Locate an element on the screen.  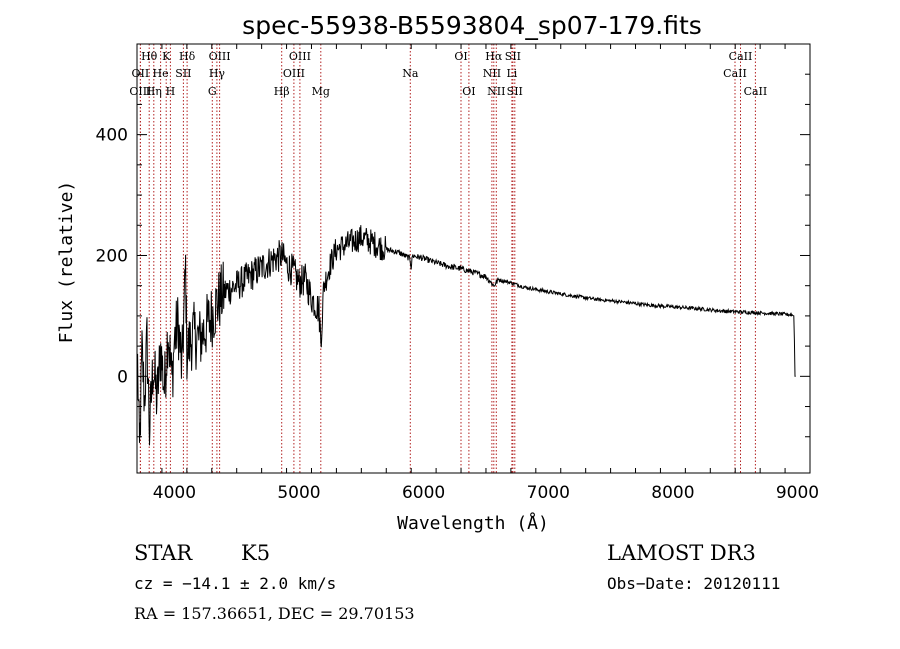
x-tick-label: 4000 is located at coordinates (174, 493).